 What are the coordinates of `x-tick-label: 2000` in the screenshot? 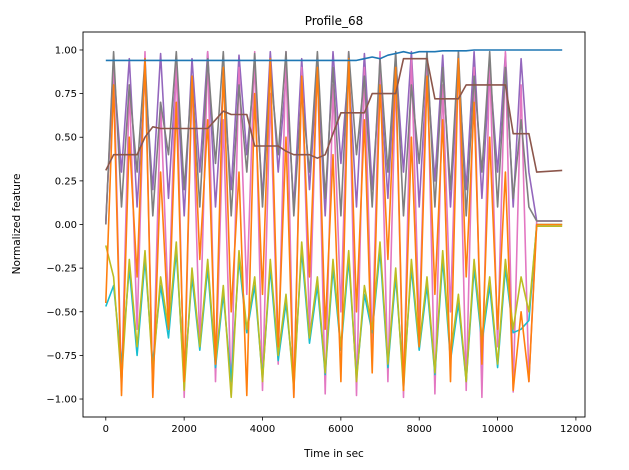 It's located at (183, 429).